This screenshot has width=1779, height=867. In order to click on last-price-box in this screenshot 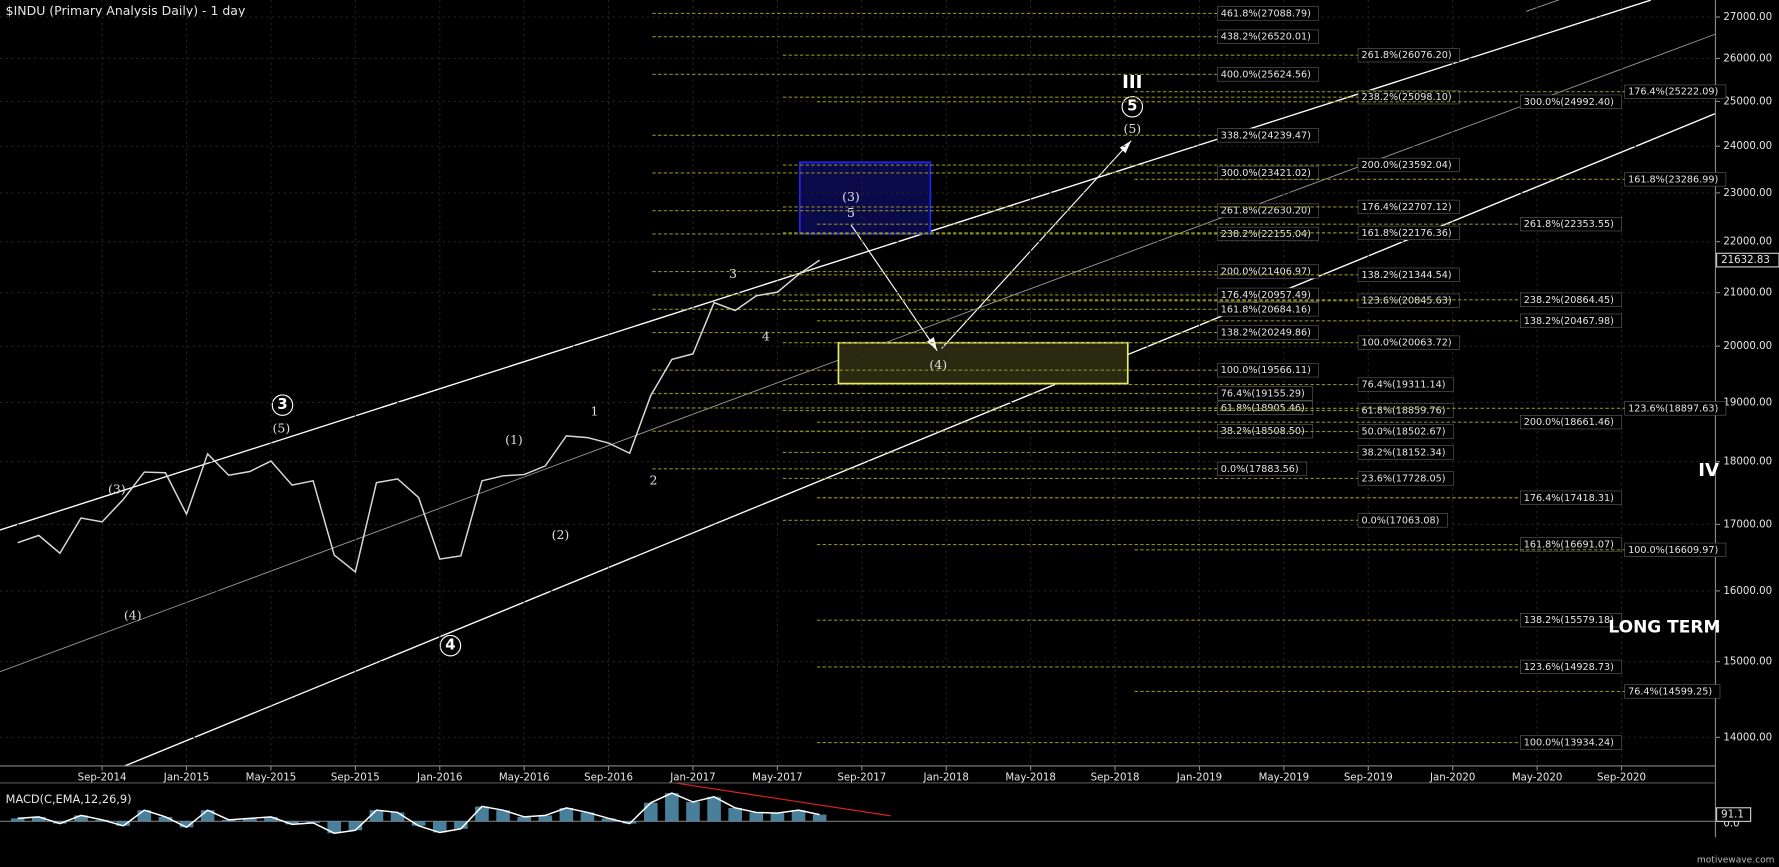, I will do `click(1747, 260)`.